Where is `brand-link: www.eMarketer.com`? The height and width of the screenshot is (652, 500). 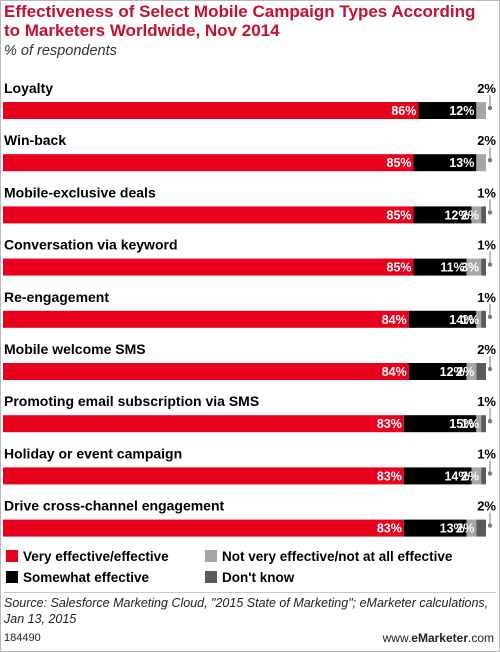 brand-link: www.eMarketer.com is located at coordinates (438, 638).